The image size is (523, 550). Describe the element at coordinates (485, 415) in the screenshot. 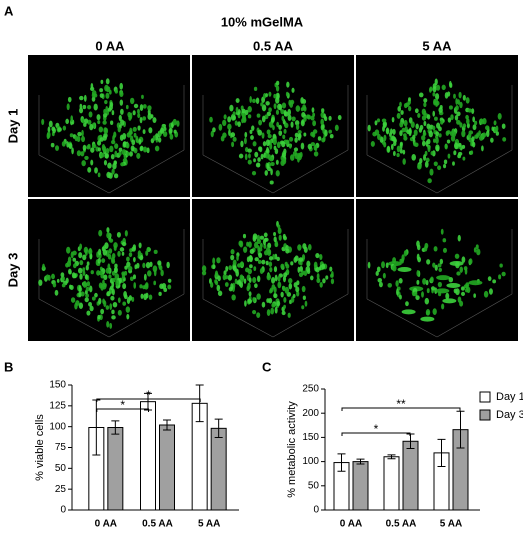

I see `legend-swatch` at that location.